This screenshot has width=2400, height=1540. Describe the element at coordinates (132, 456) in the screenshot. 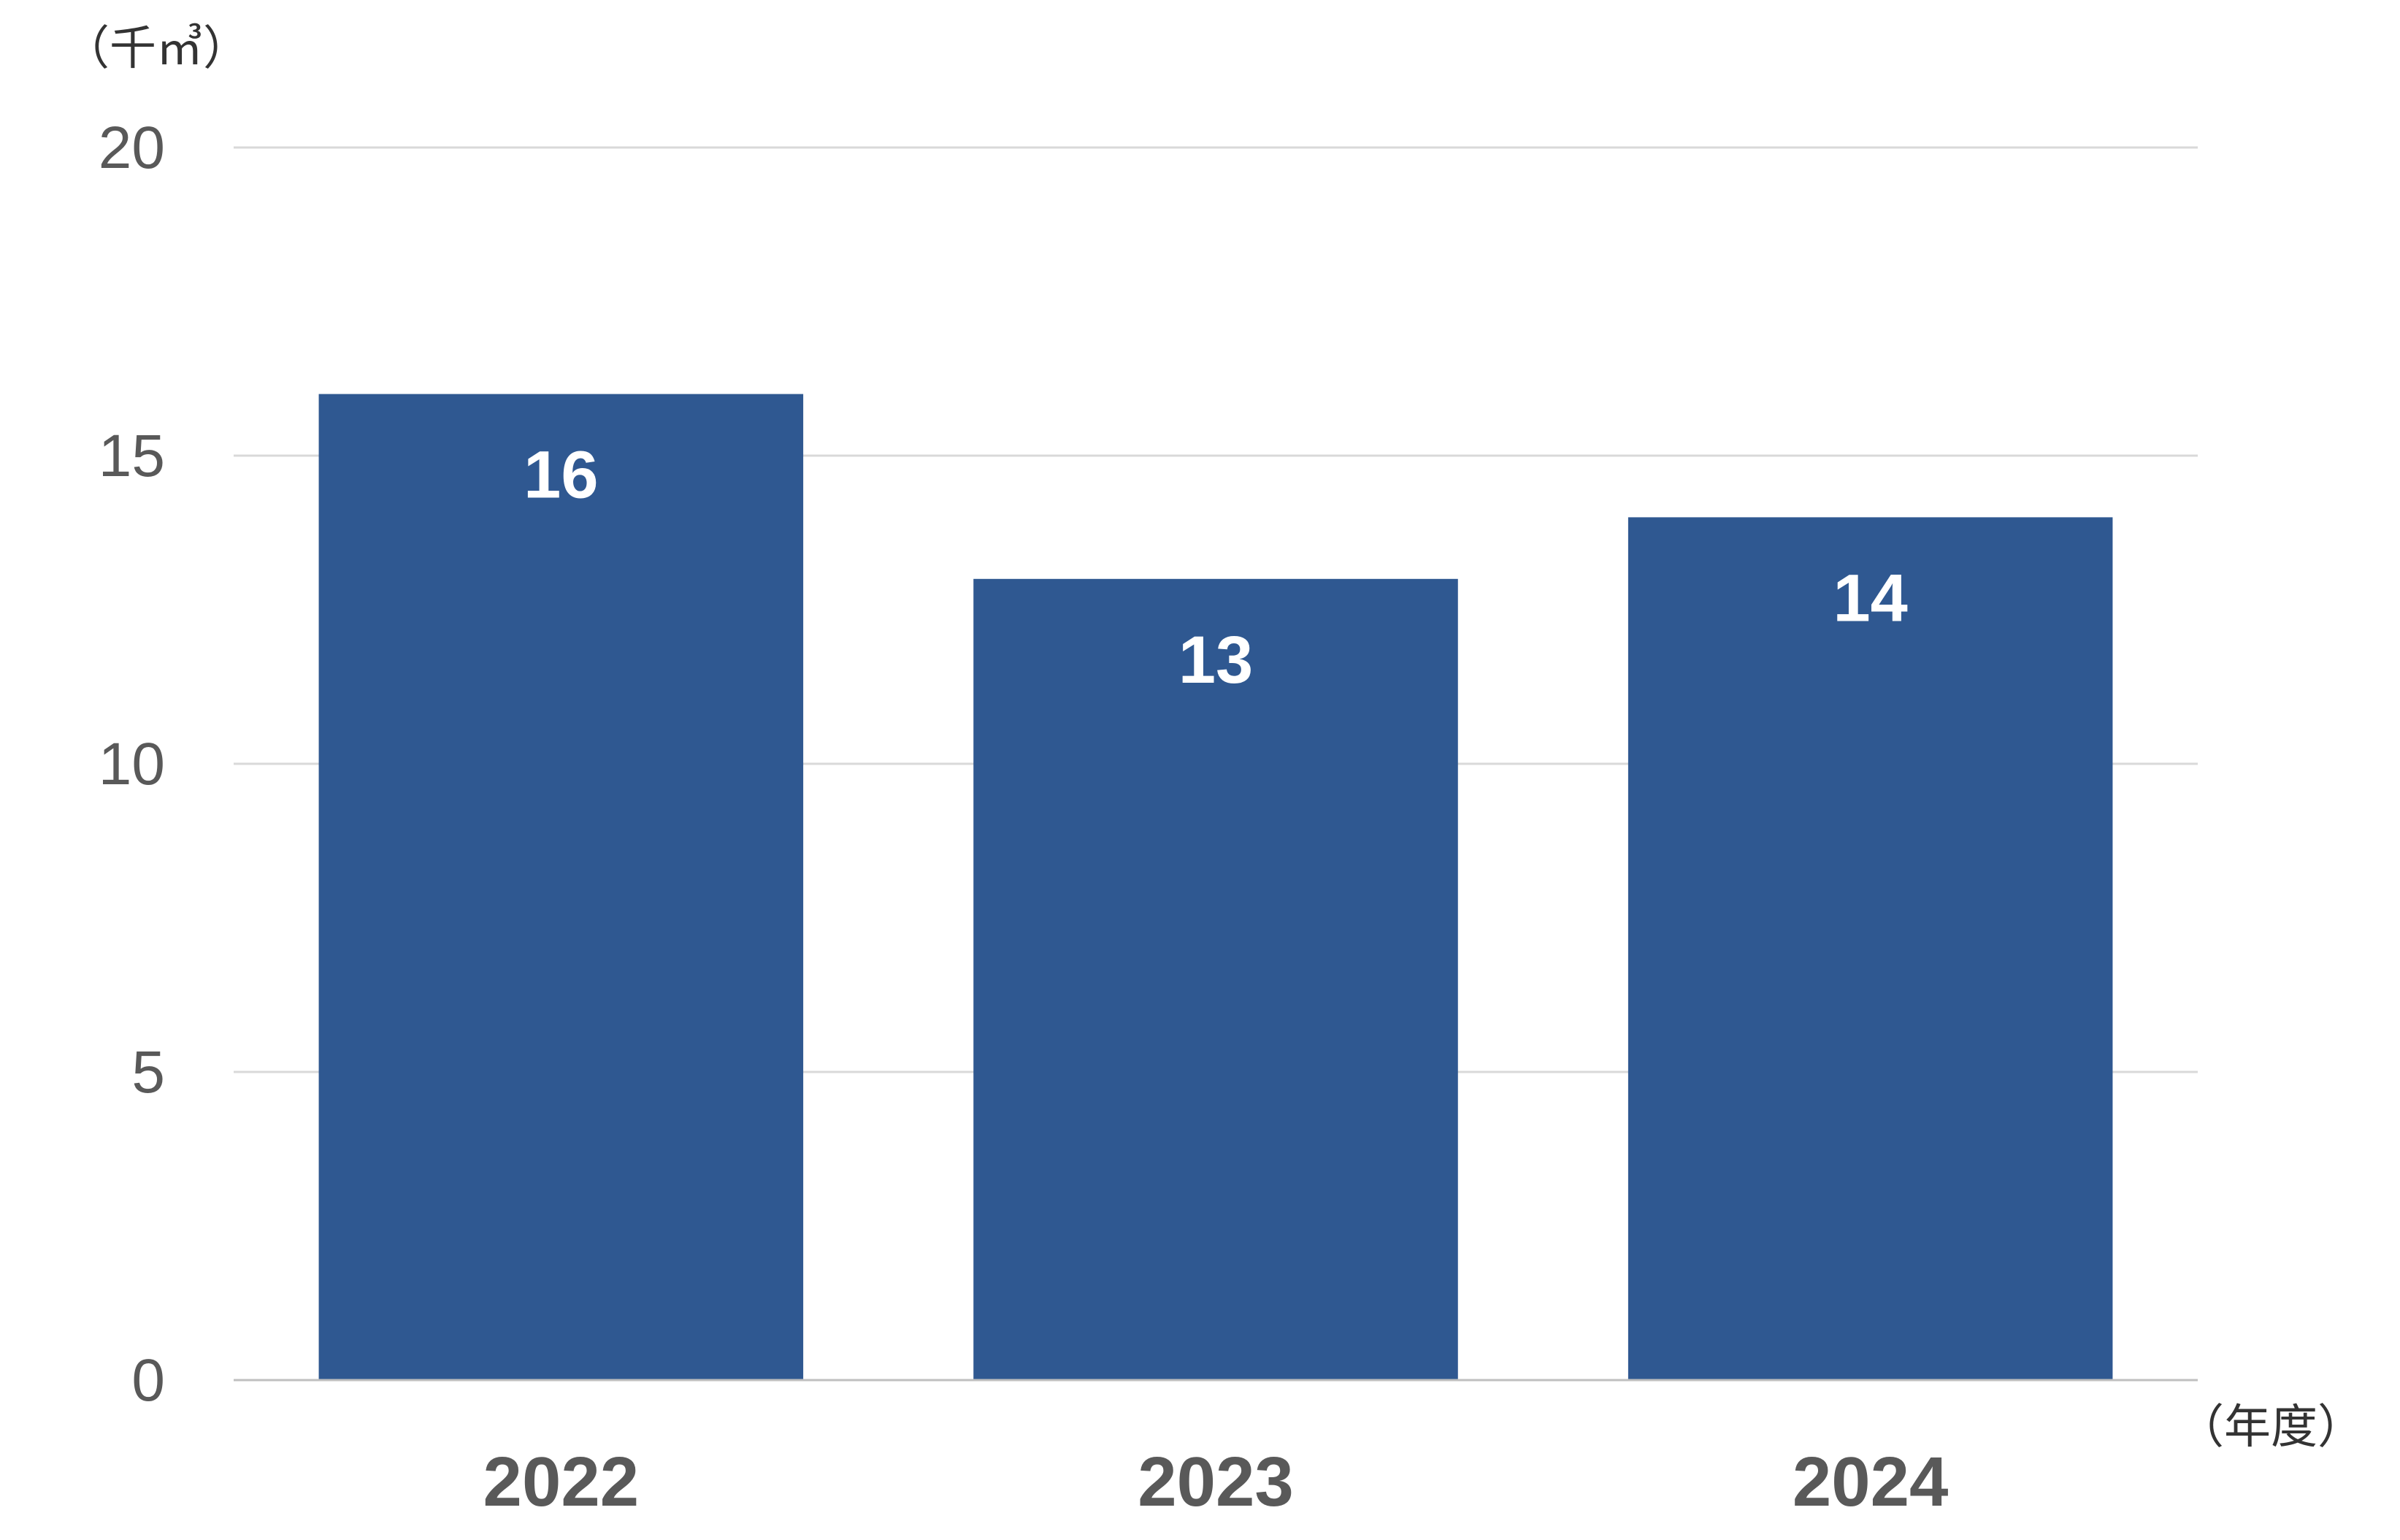

I see `y-tick-label-15: 15` at that location.